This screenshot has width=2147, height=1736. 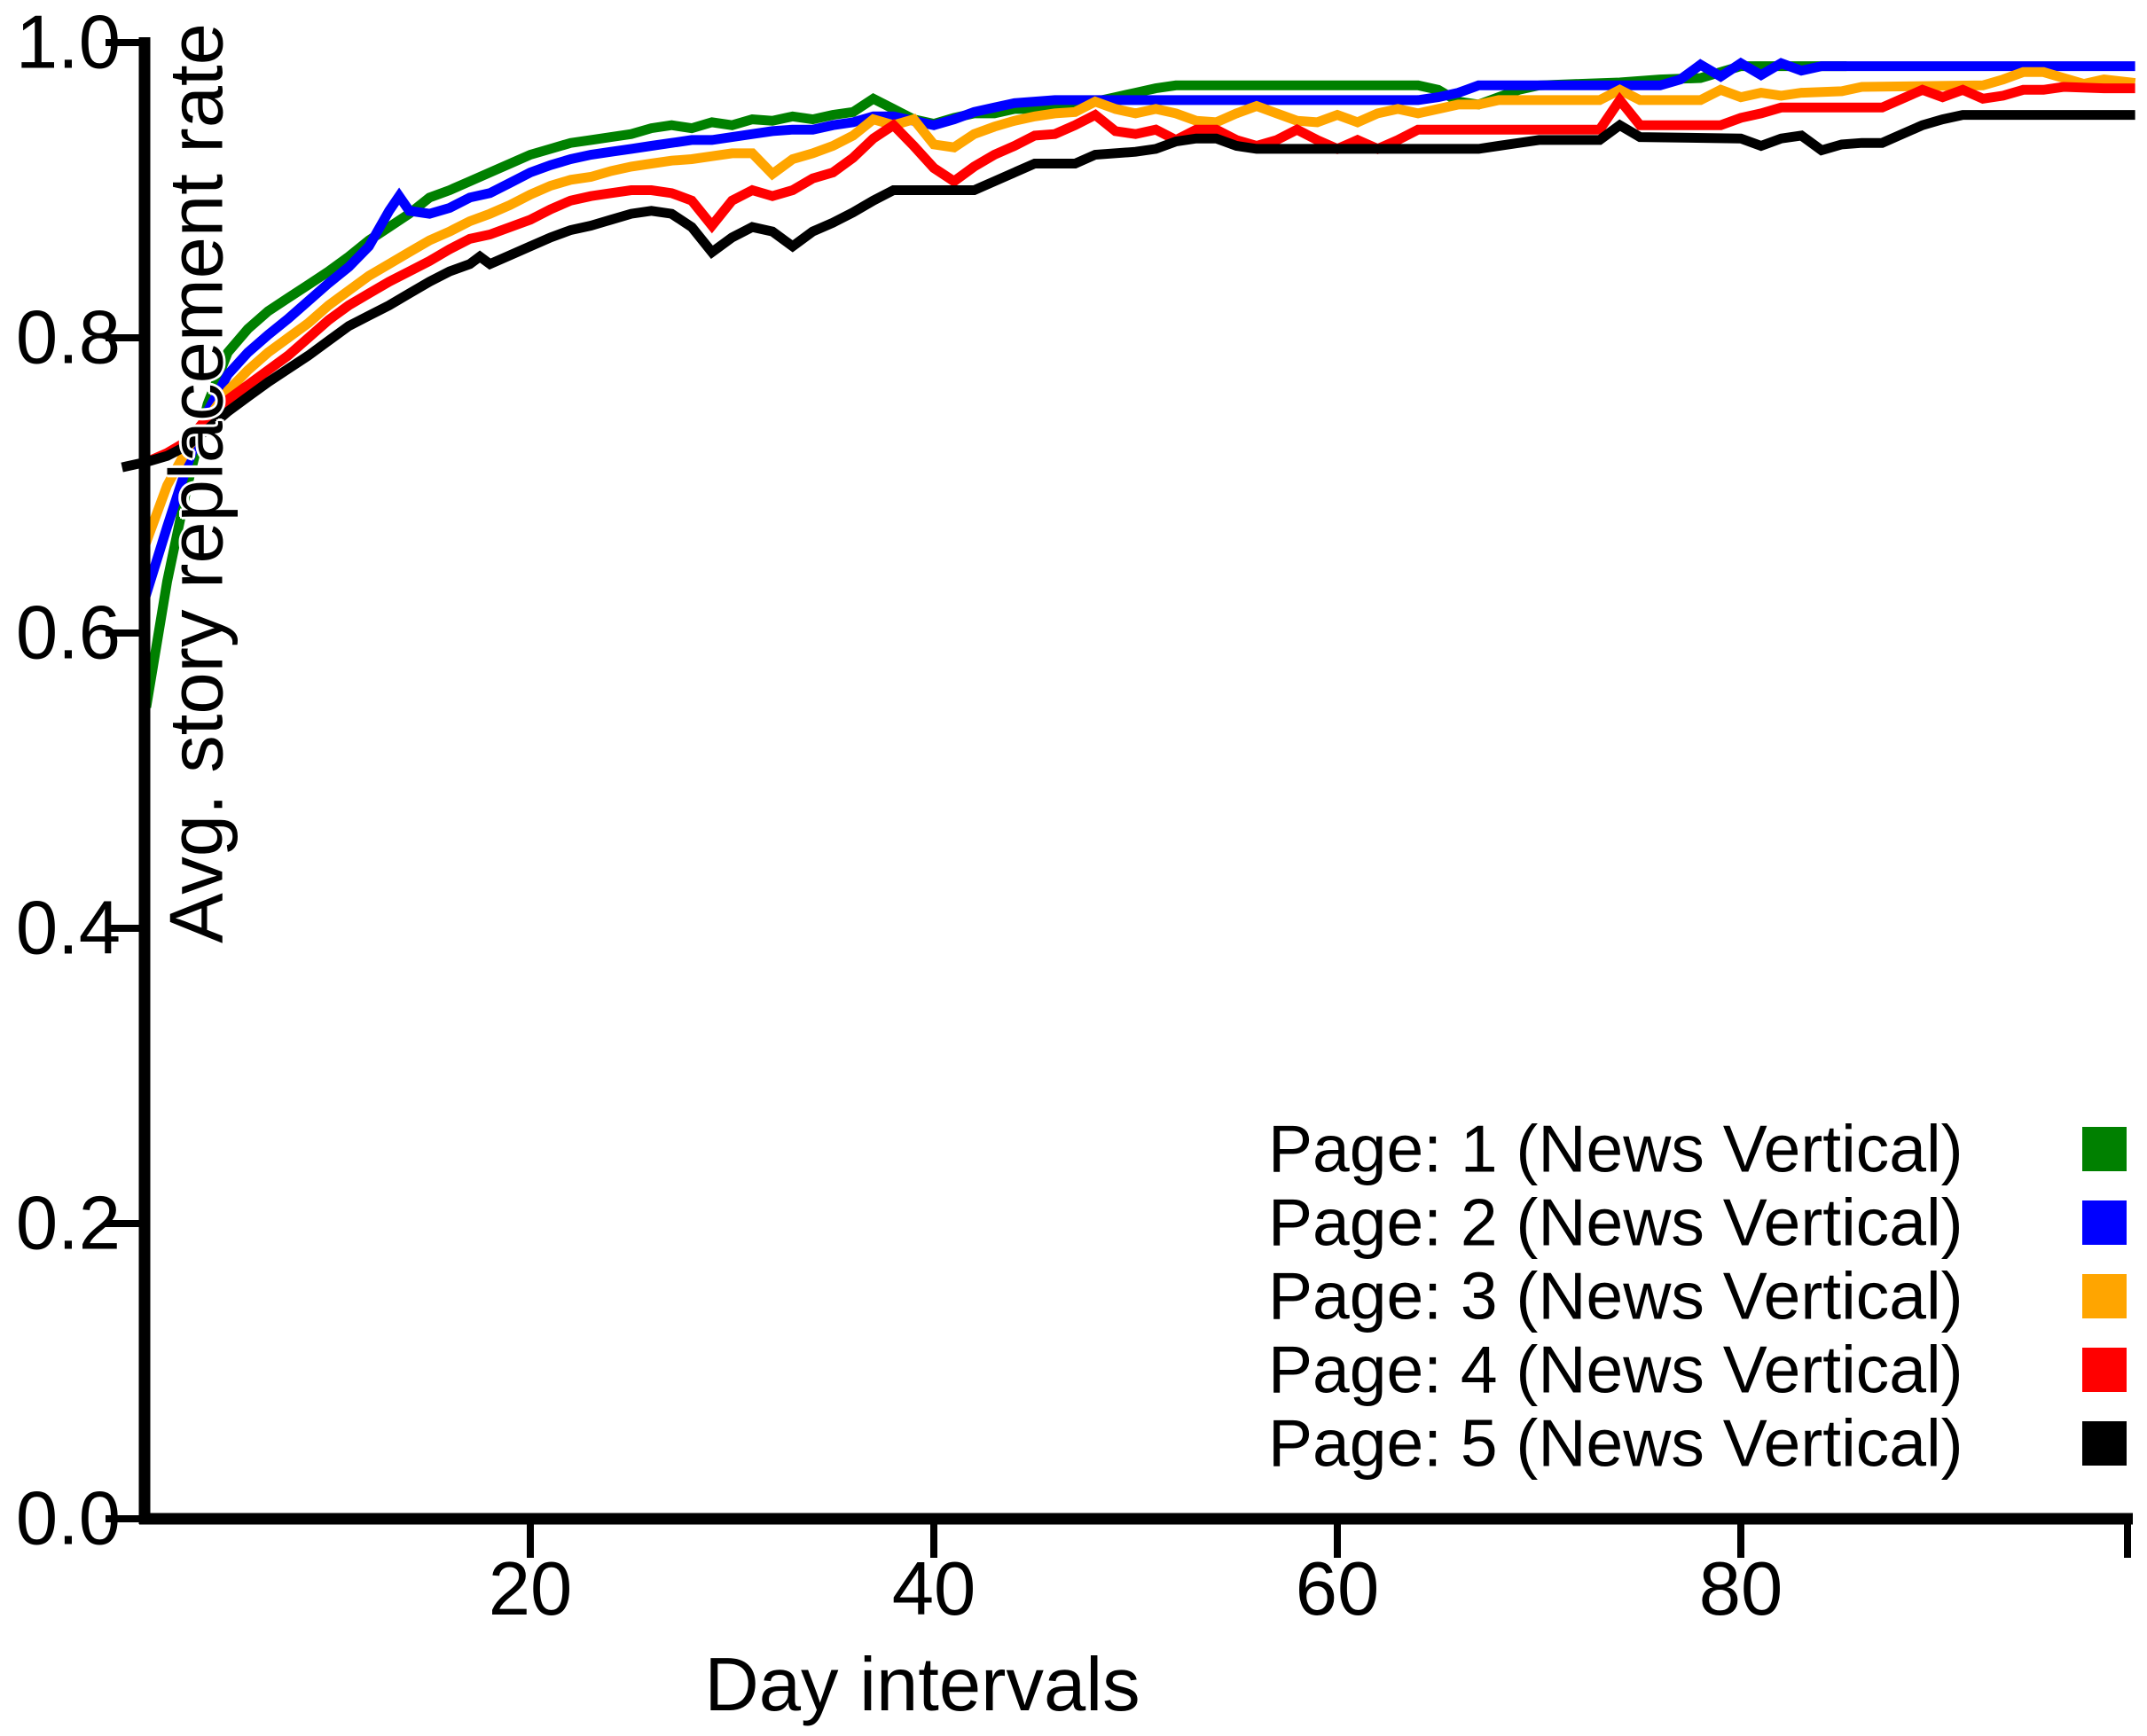 What do you see at coordinates (68, 42) in the screenshot?
I see `y-tick-label-1.0: 1.0` at bounding box center [68, 42].